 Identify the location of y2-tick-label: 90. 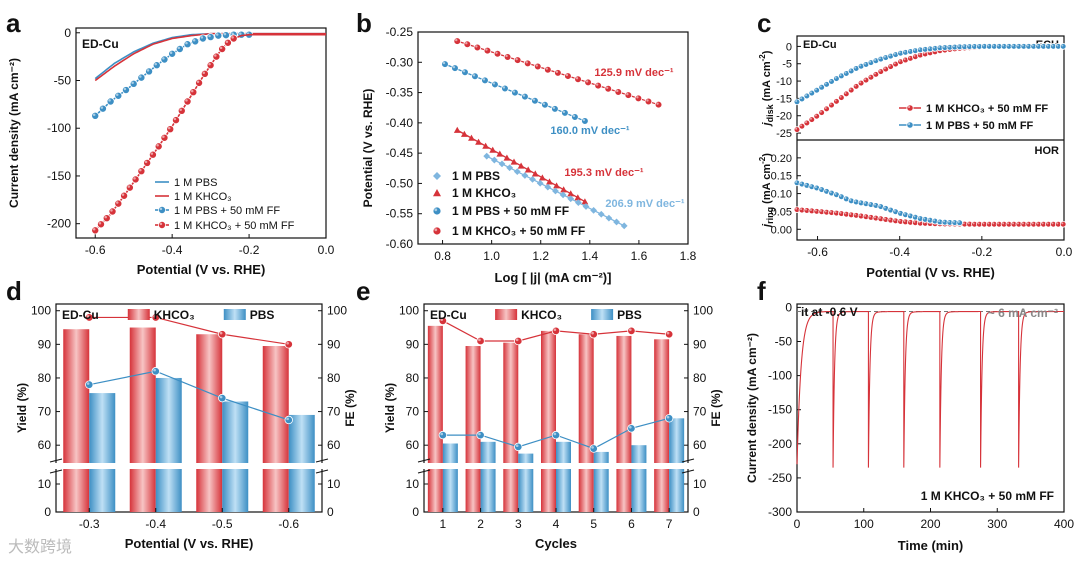
(700, 344).